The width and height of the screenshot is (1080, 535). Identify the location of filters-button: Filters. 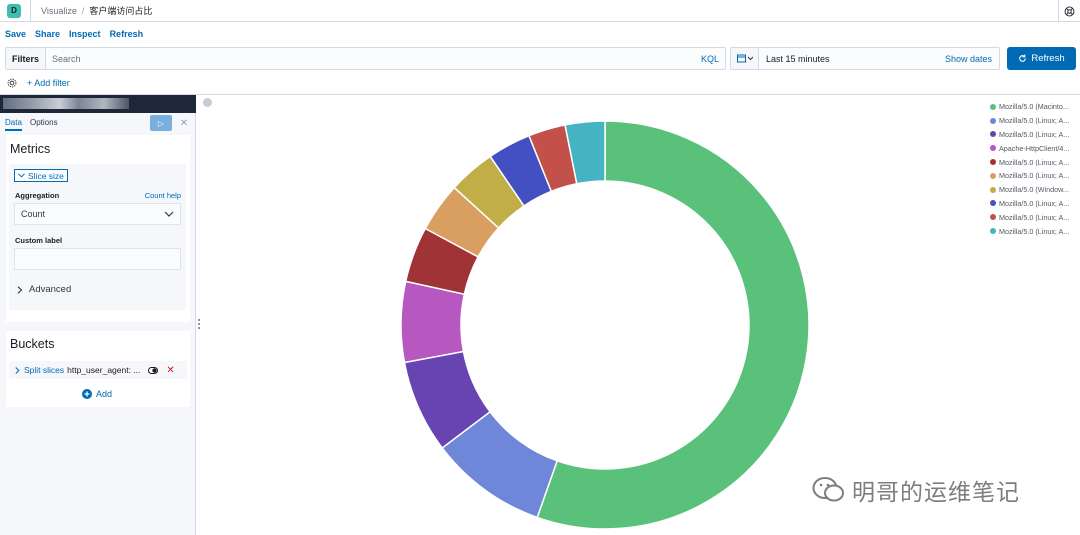
(26, 58).